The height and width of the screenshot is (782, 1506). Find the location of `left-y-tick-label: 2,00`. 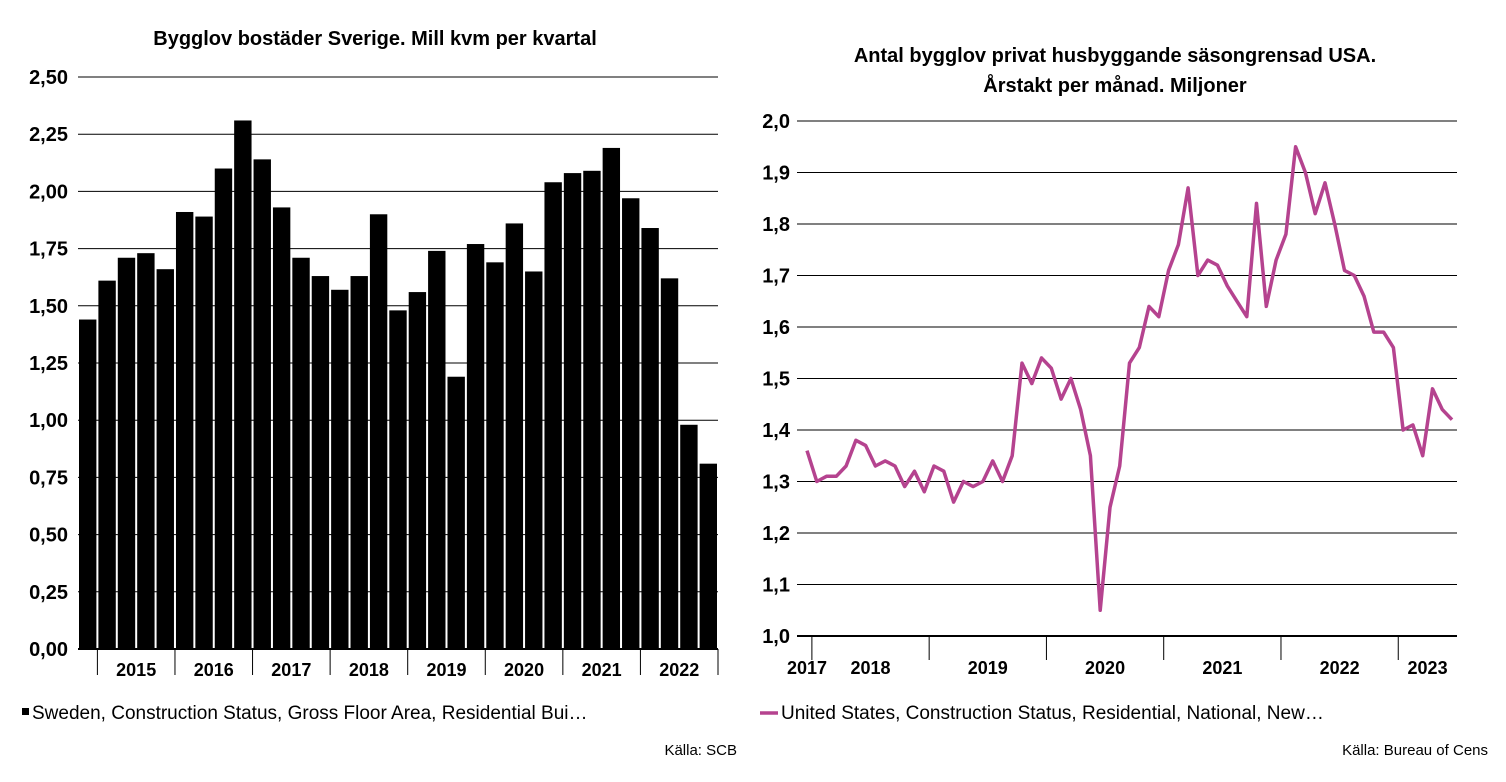

left-y-tick-label: 2,00 is located at coordinates (48, 192).